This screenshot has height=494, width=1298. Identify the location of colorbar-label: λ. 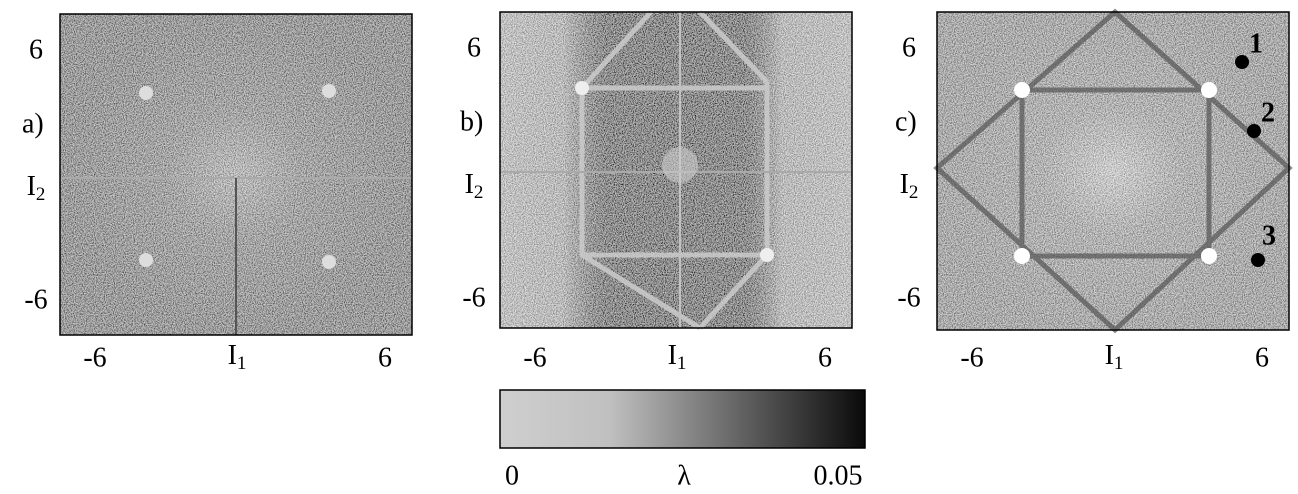
(684, 475).